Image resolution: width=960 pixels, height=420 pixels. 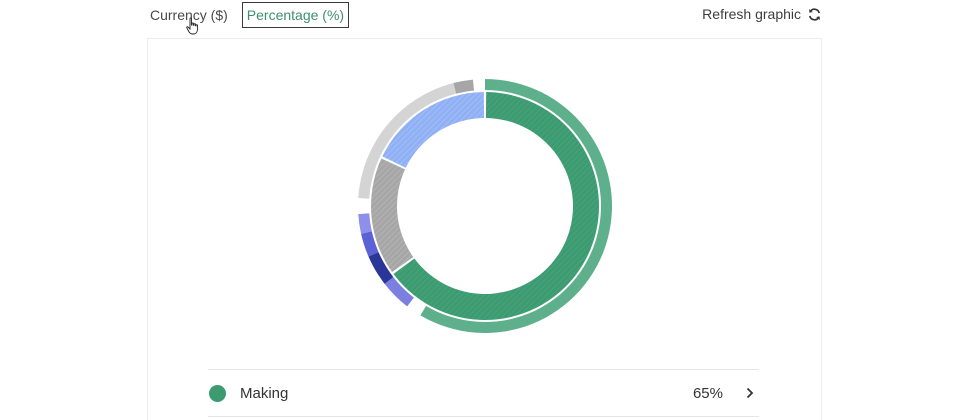 What do you see at coordinates (750, 393) in the screenshot?
I see `chevron-right-icon` at bounding box center [750, 393].